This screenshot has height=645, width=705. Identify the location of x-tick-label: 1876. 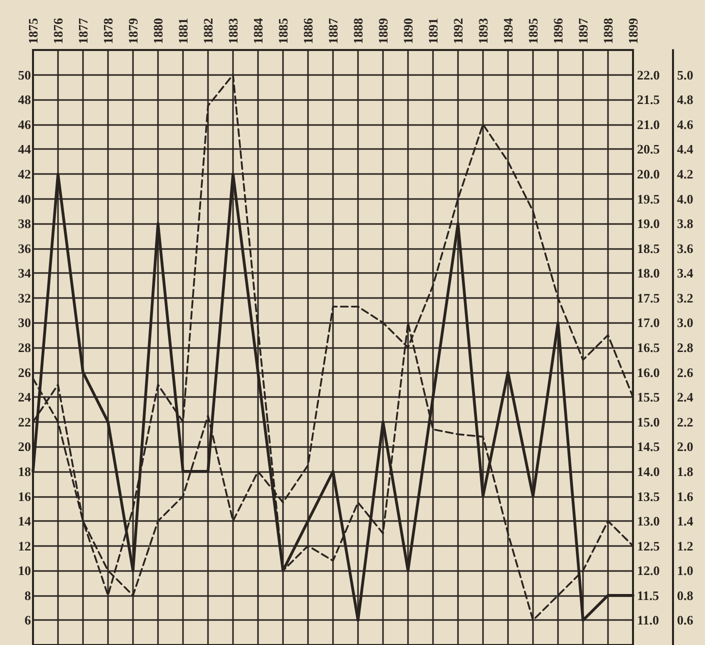
(58, 31).